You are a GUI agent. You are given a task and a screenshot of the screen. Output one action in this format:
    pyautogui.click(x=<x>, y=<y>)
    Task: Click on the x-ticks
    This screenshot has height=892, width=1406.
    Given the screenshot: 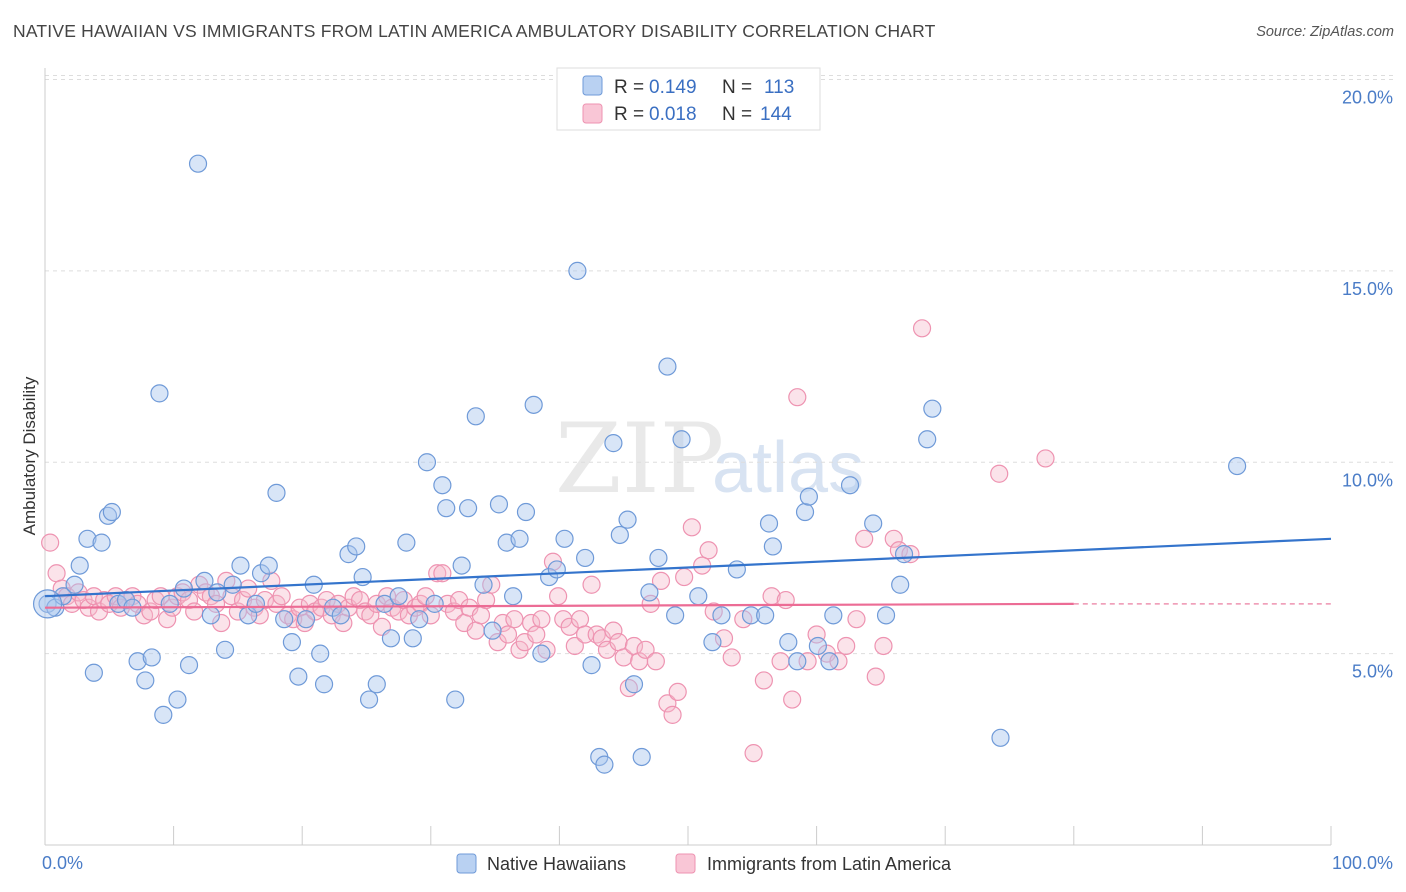 What is the action you would take?
    pyautogui.click(x=688, y=835)
    